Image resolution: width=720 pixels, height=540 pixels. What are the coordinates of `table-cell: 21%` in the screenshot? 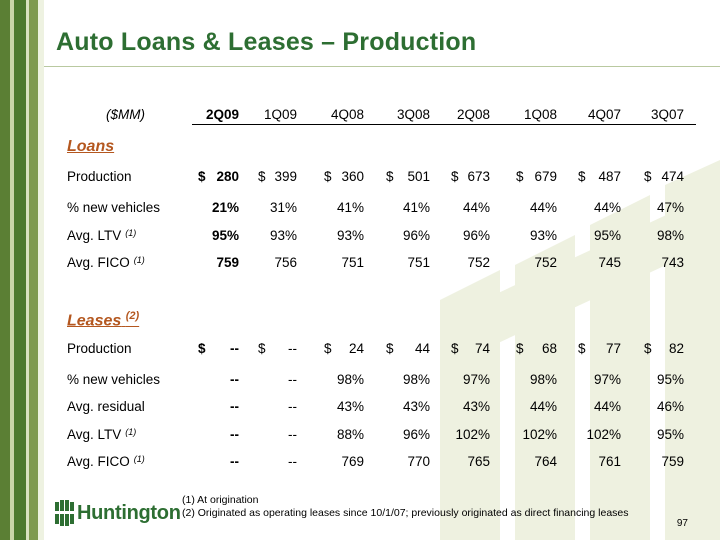 It's located at (225, 207).